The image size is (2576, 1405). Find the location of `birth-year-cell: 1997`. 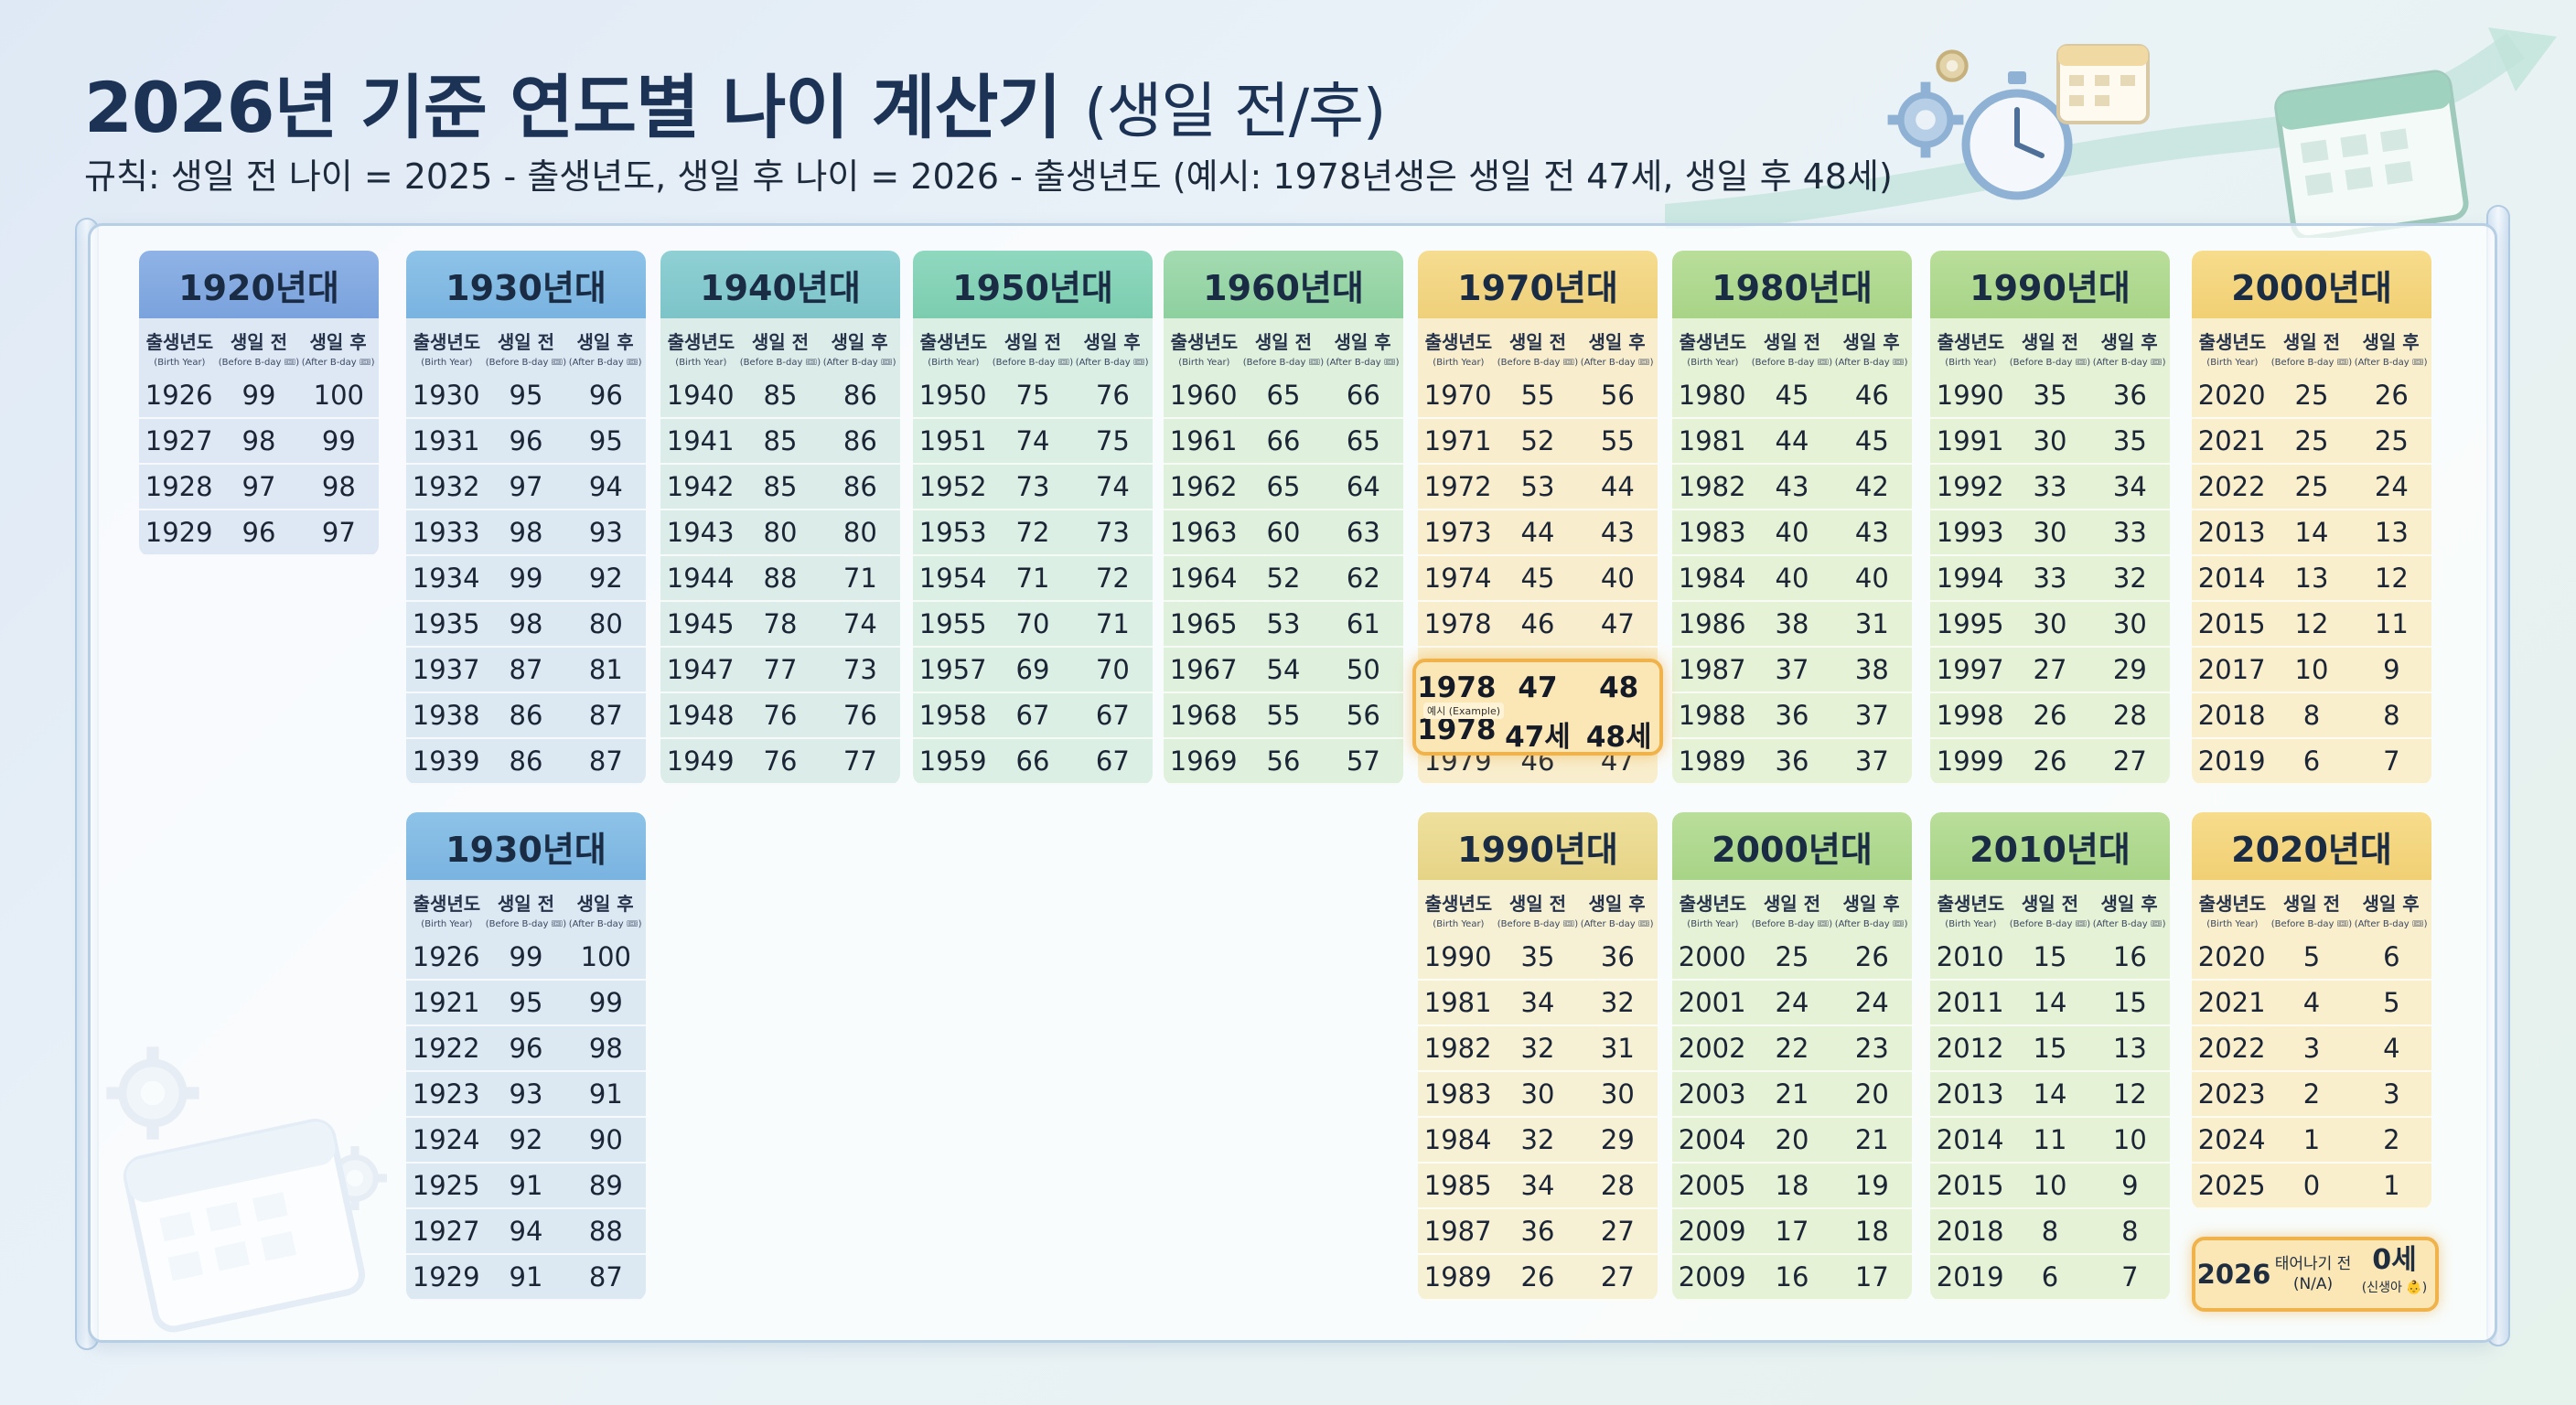

birth-year-cell: 1997 is located at coordinates (1970, 669).